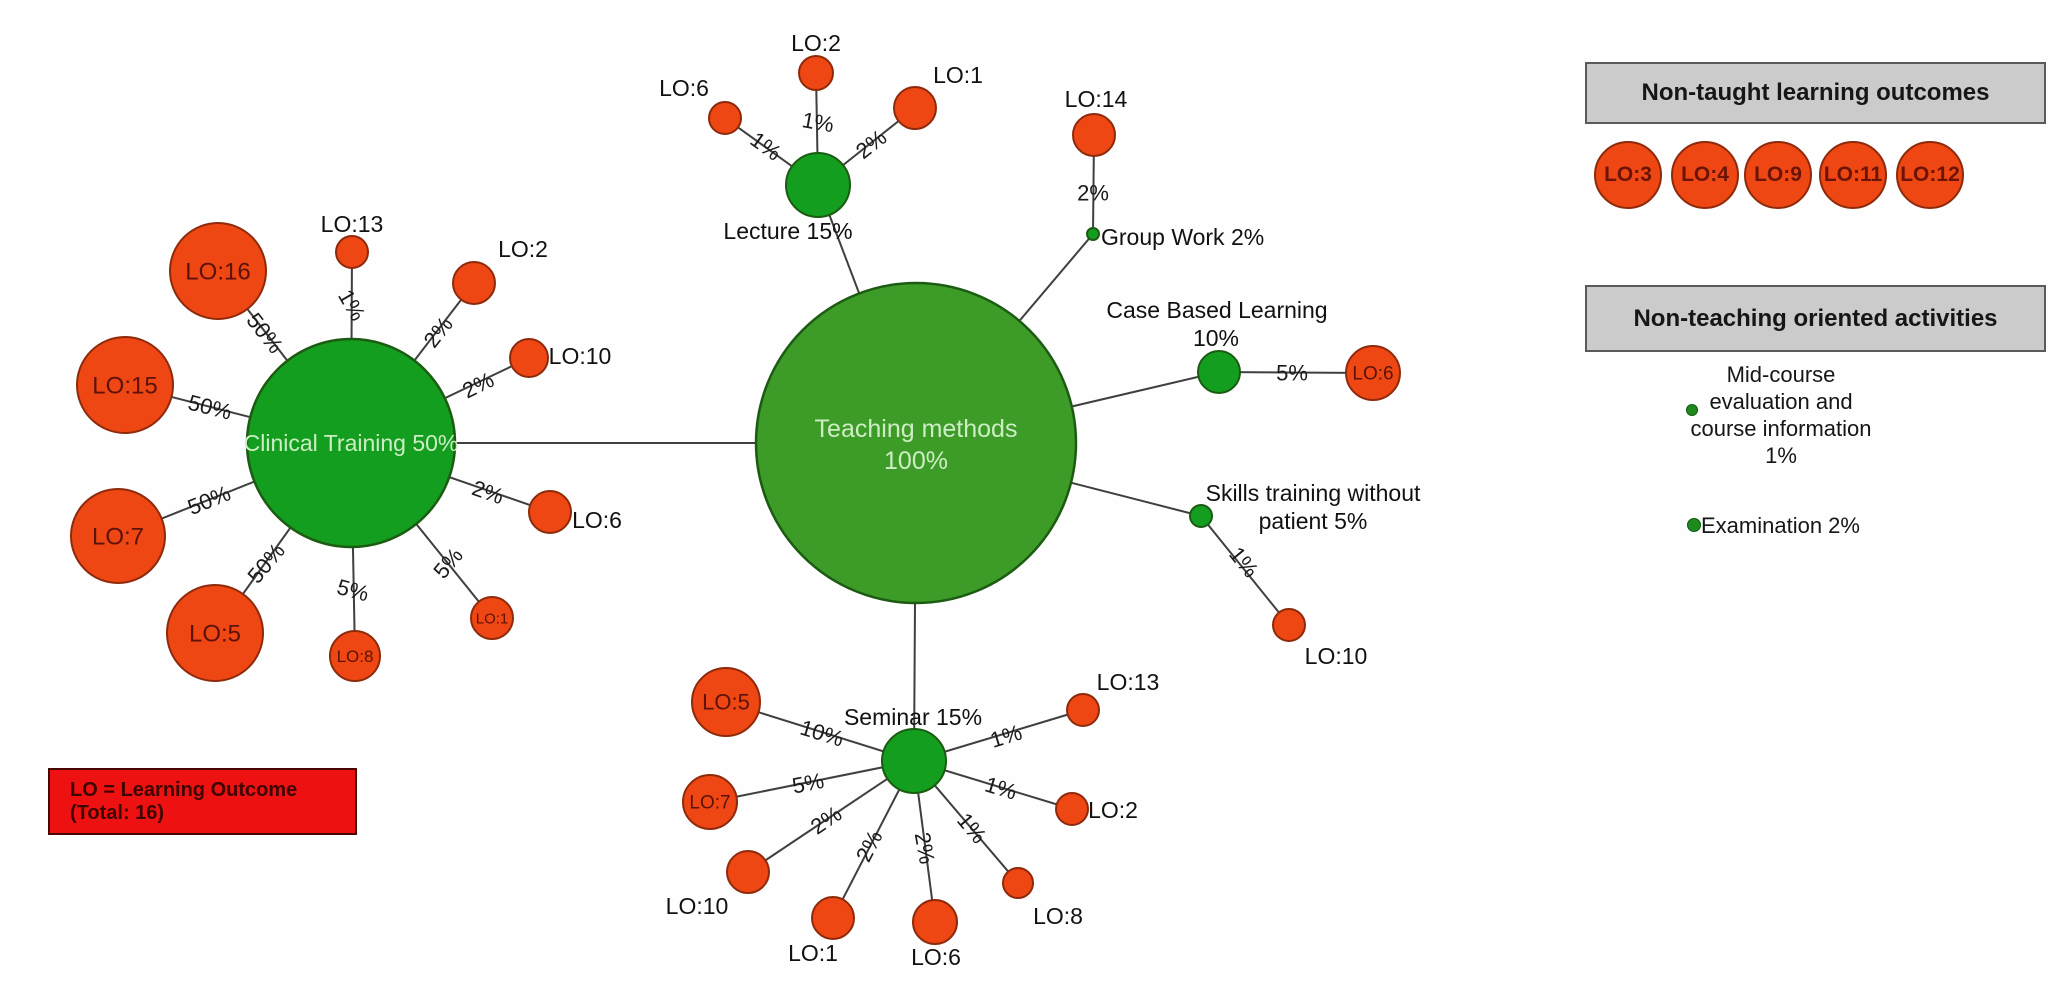  Describe the element at coordinates (352, 590) in the screenshot. I see `edge-label-clinical-c8: 5%` at that location.